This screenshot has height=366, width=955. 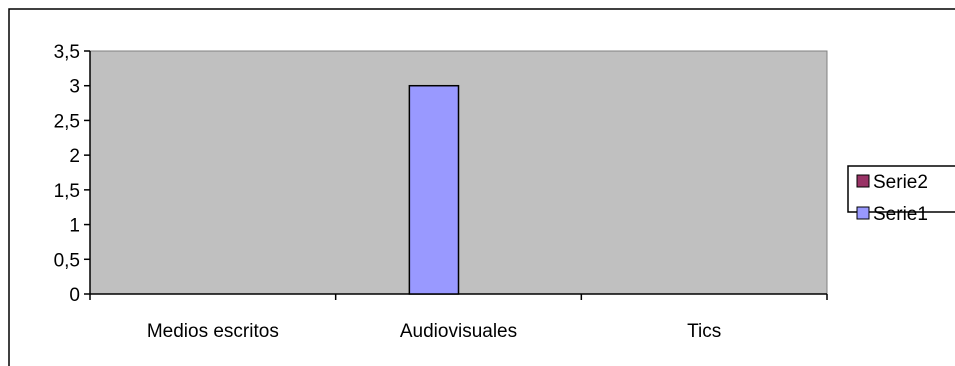 I want to click on y-tick-label: 0, so click(x=74, y=295).